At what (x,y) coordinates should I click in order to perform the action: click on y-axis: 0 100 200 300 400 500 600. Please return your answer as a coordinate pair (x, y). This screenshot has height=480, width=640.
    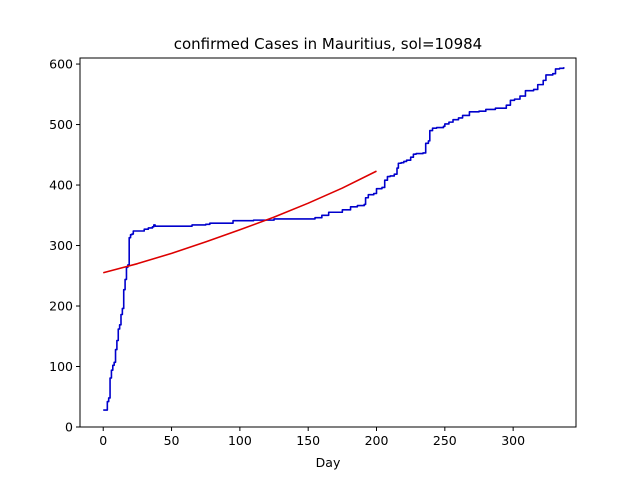
    Looking at the image, I should click on (64, 246).